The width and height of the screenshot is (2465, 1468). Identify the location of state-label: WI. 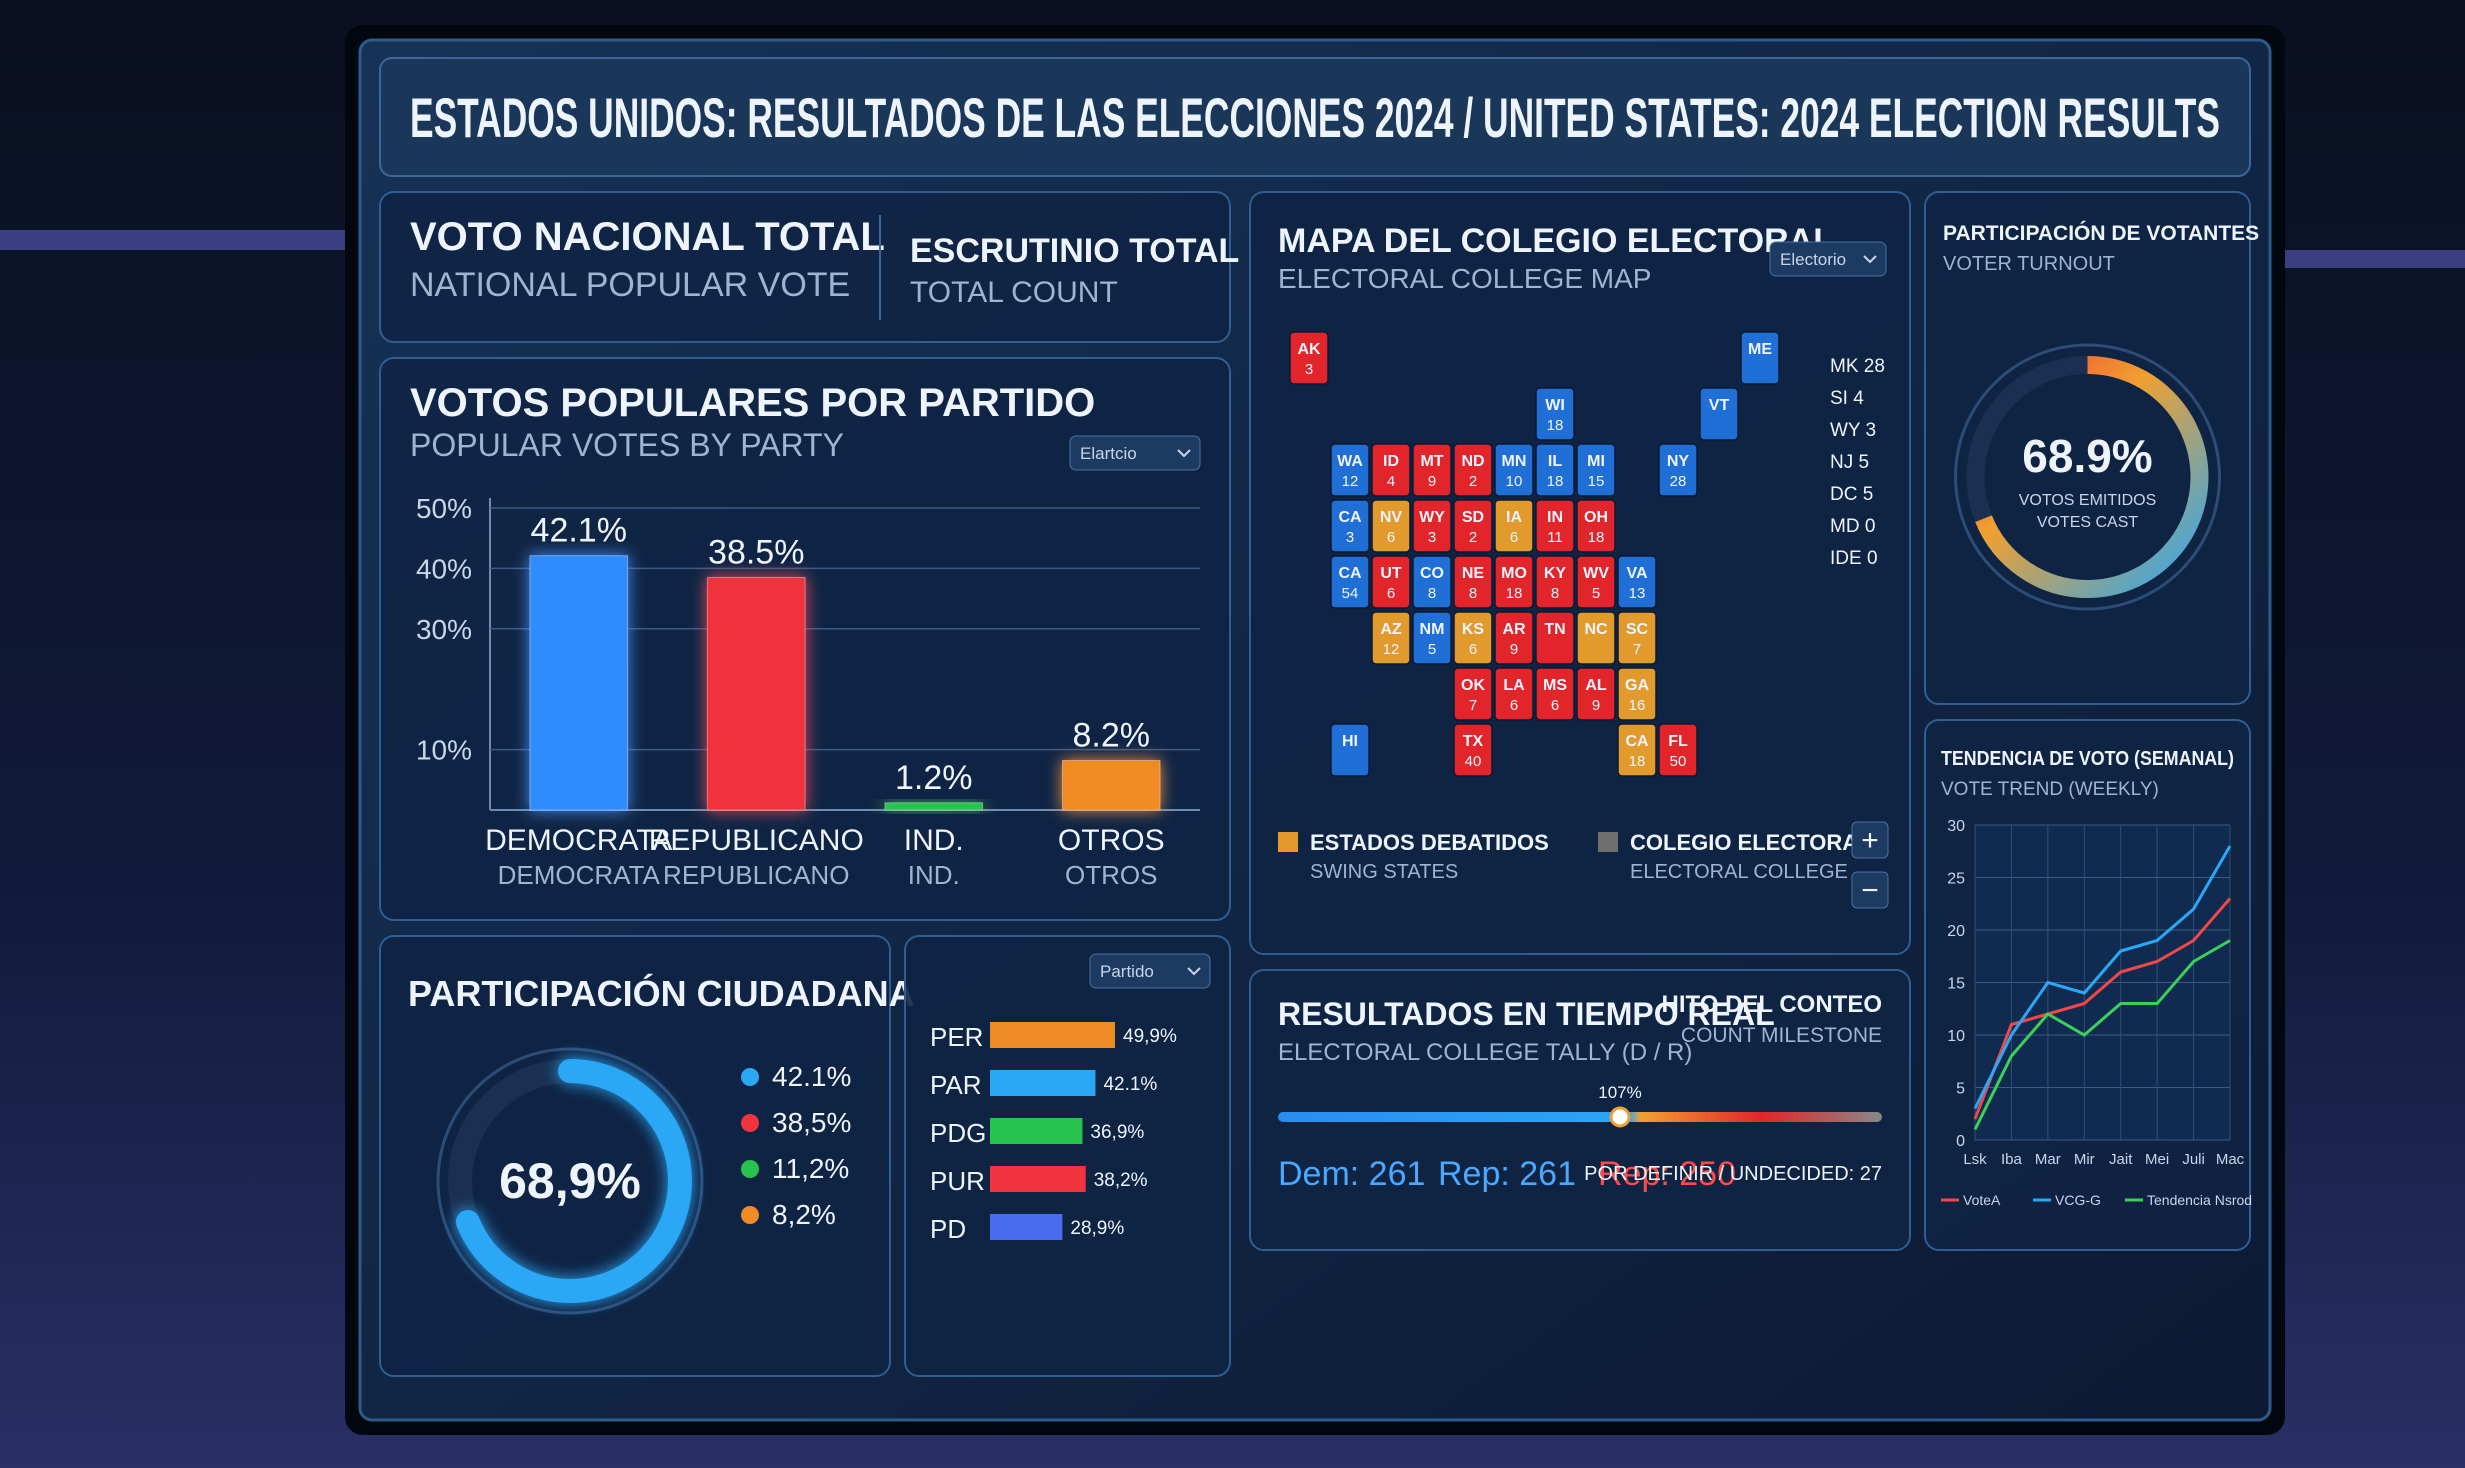
(1555, 405).